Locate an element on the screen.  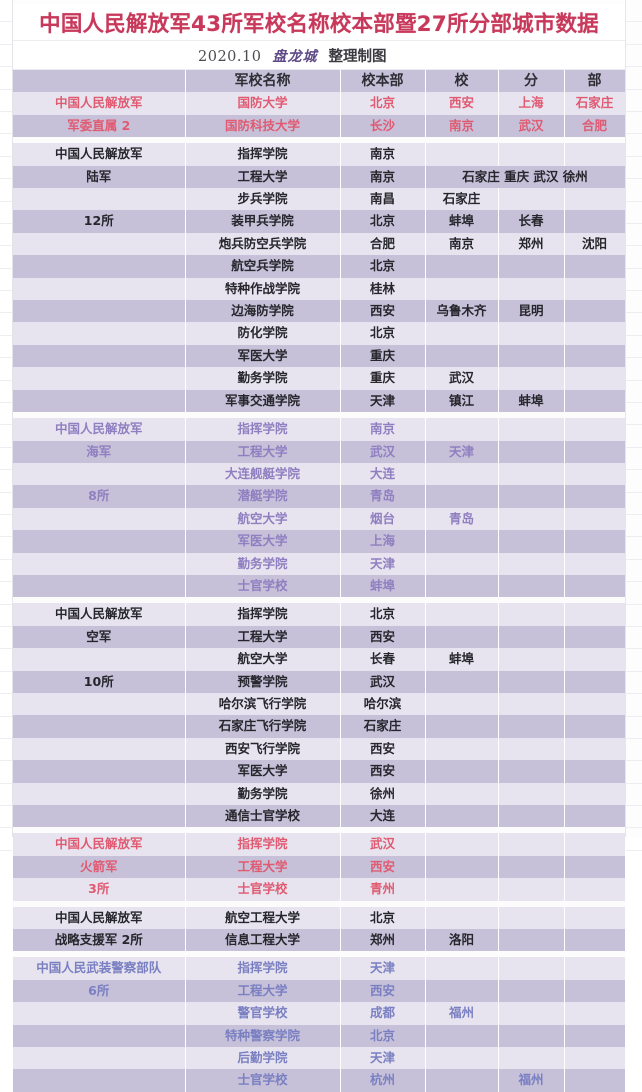
main-campus-cell: 杭州 is located at coordinates (383, 1080).